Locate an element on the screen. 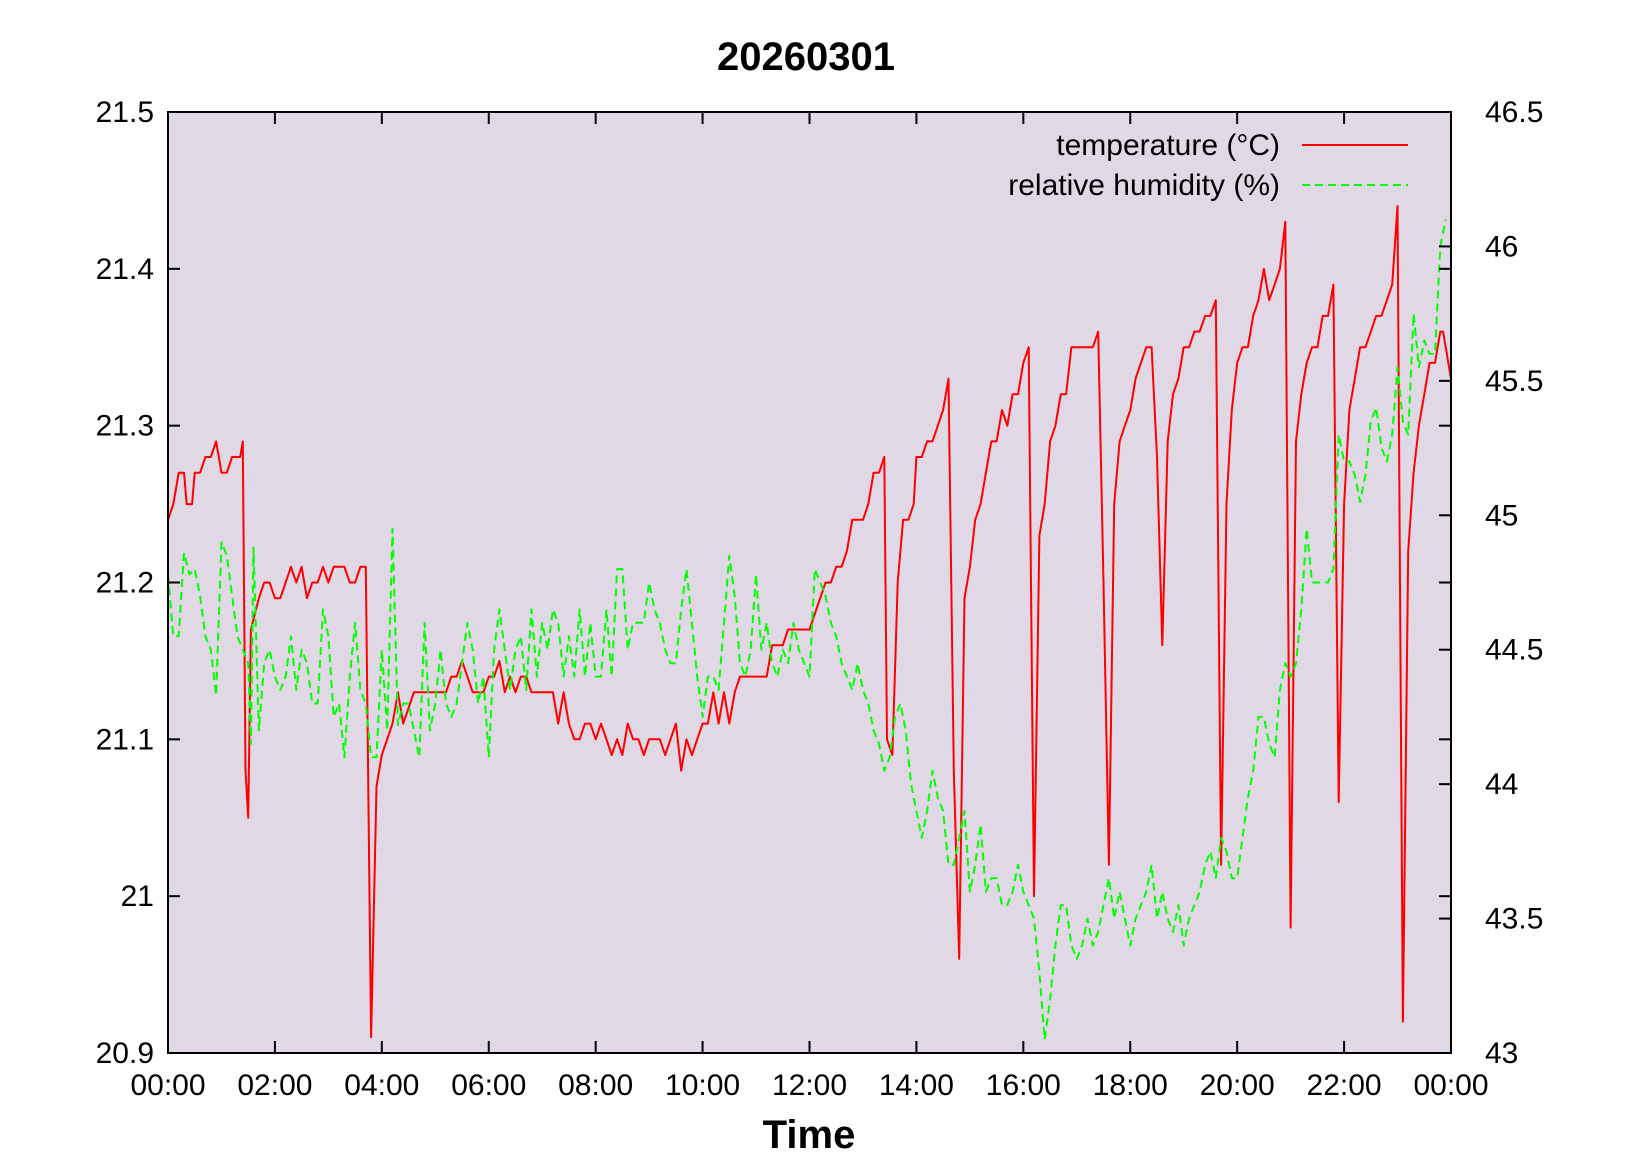  legend-label: relative humidity (%) is located at coordinates (1144, 185).